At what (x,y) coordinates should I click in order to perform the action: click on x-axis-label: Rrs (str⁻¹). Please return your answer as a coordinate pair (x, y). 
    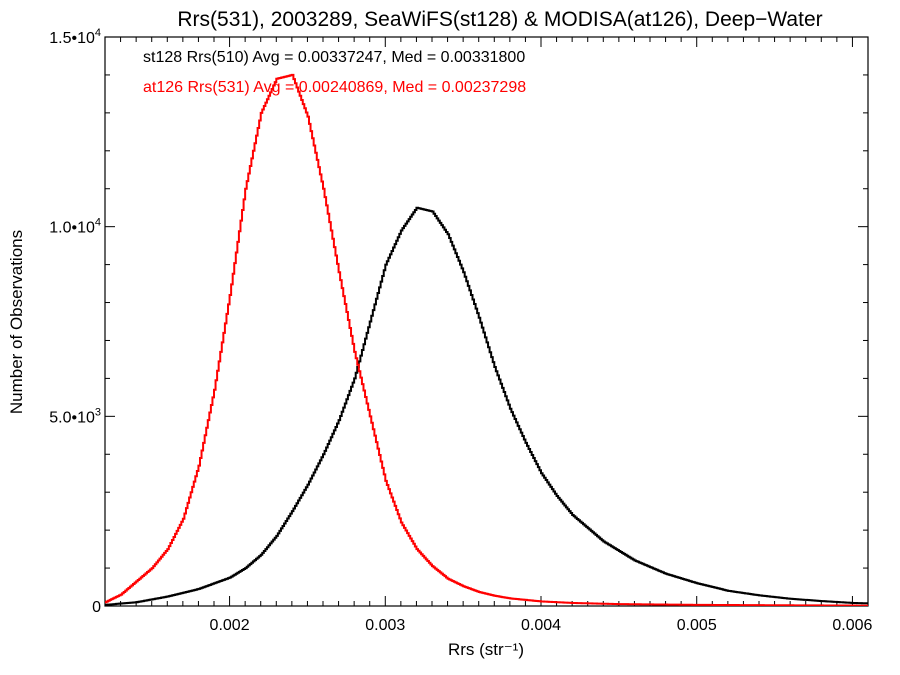
    Looking at the image, I should click on (486, 649).